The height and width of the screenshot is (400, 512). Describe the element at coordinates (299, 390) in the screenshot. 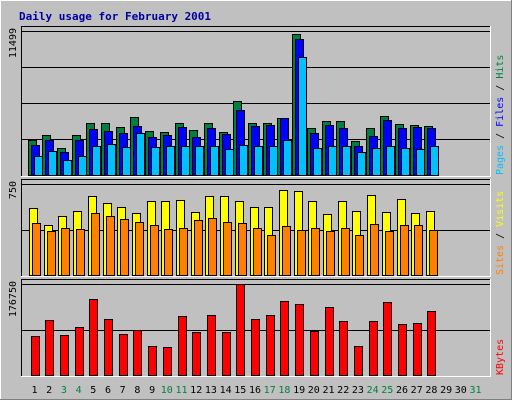

I see `x-tick-label-day-19: 19` at that location.